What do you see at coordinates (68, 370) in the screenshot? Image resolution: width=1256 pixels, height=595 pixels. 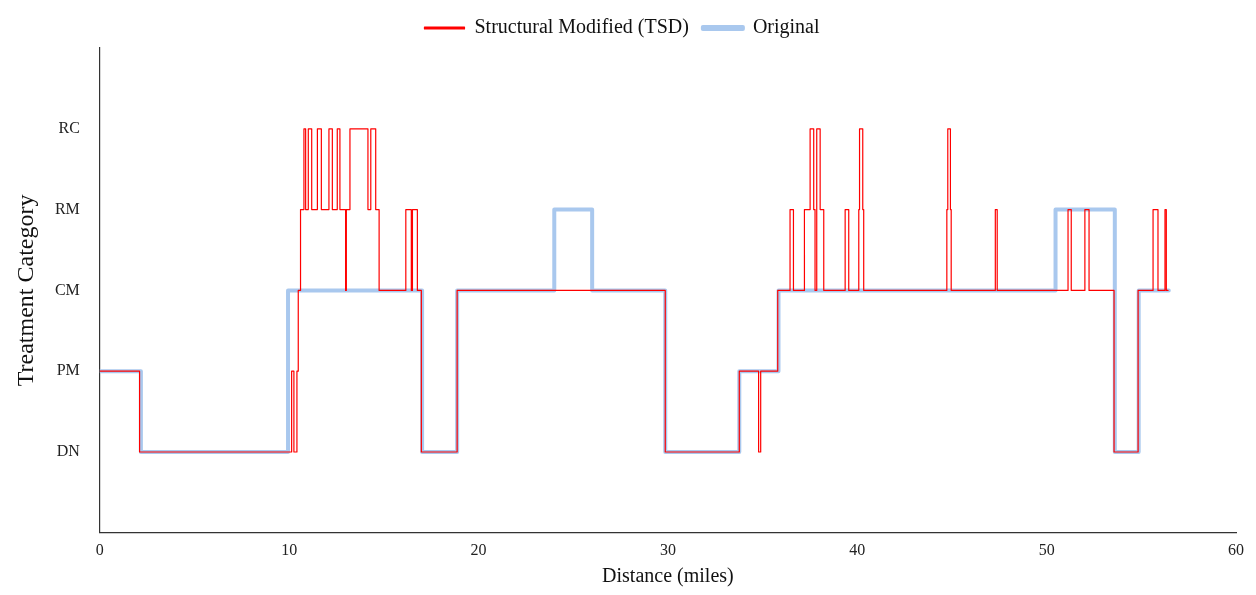 I see `text: PM` at bounding box center [68, 370].